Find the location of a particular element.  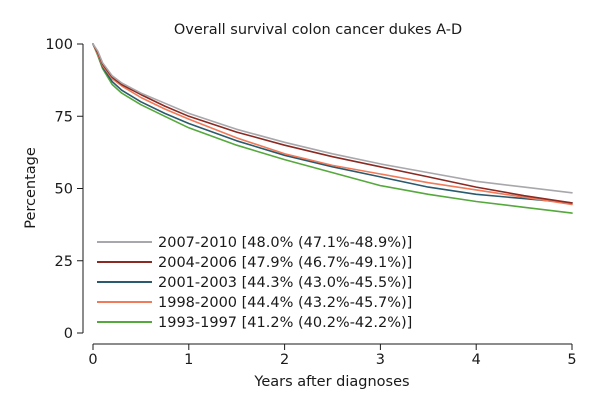

y-tick-label: 25 is located at coordinates (64, 262).